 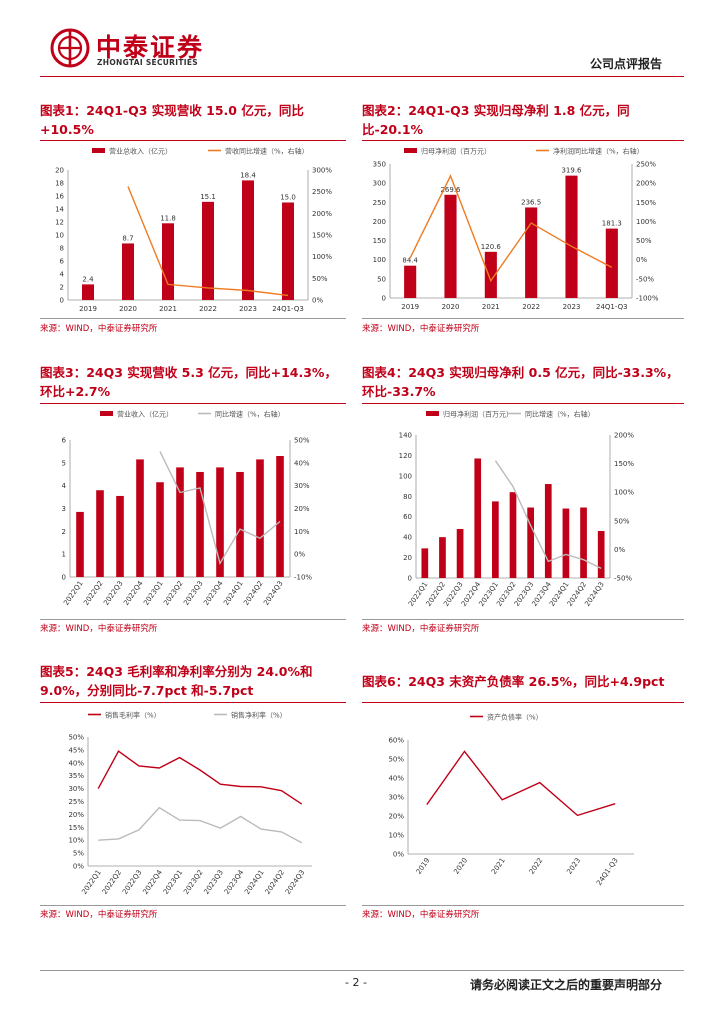 What do you see at coordinates (64, 486) in the screenshot?
I see `y-tick-left: 4` at bounding box center [64, 486].